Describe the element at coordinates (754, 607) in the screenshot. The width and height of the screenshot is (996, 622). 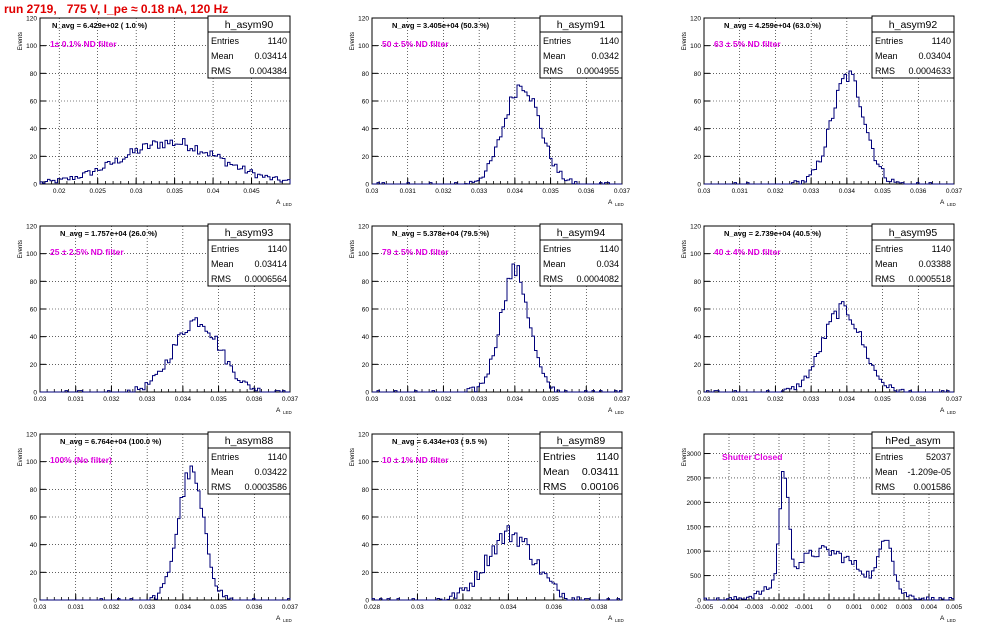
I see `x-tick-label: -0.003` at that location.